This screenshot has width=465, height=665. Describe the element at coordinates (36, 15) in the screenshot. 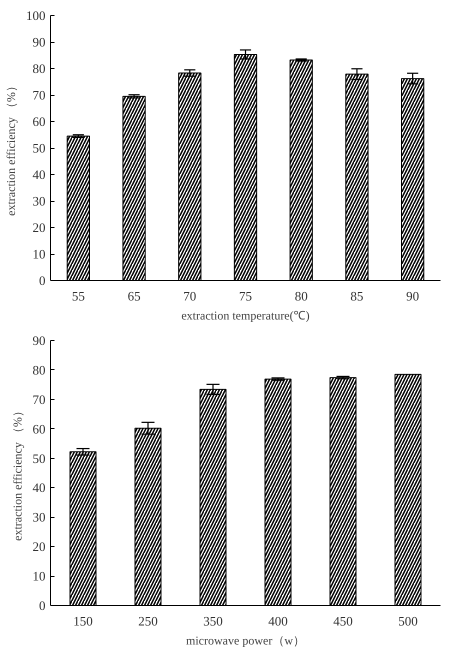

I see `y-tick-label: 100` at that location.